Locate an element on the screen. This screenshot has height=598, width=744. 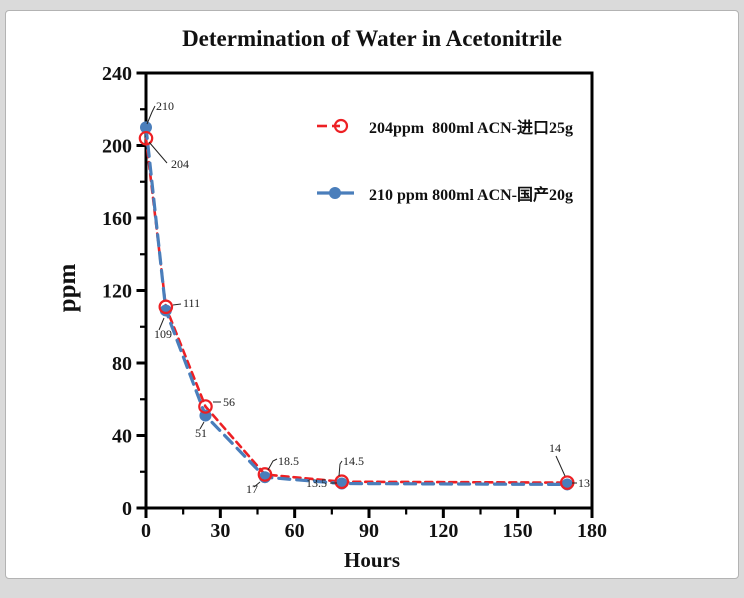
legend-item-domestic: 210 ppm 800ml ACN-国产20g is located at coordinates (444, 193).